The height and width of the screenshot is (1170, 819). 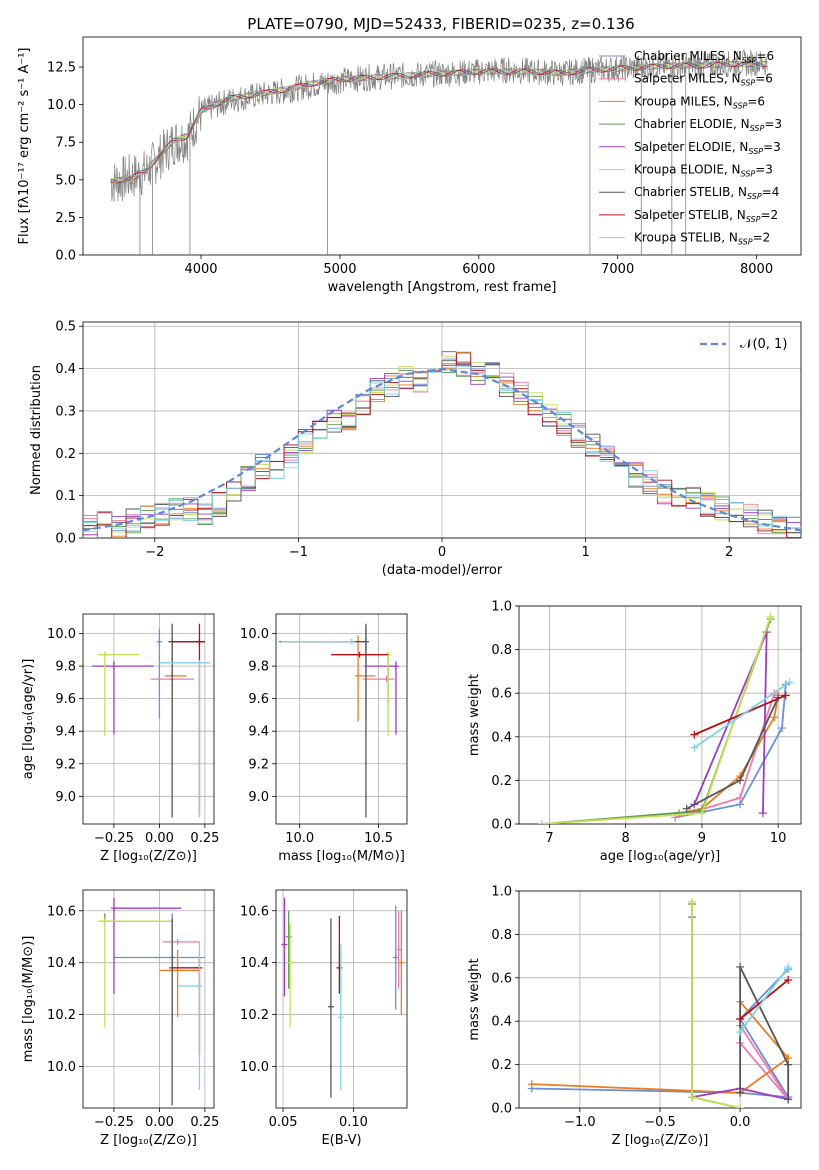 What do you see at coordinates (501, 935) in the screenshot?
I see `y-tick-label: 0.8` at bounding box center [501, 935].